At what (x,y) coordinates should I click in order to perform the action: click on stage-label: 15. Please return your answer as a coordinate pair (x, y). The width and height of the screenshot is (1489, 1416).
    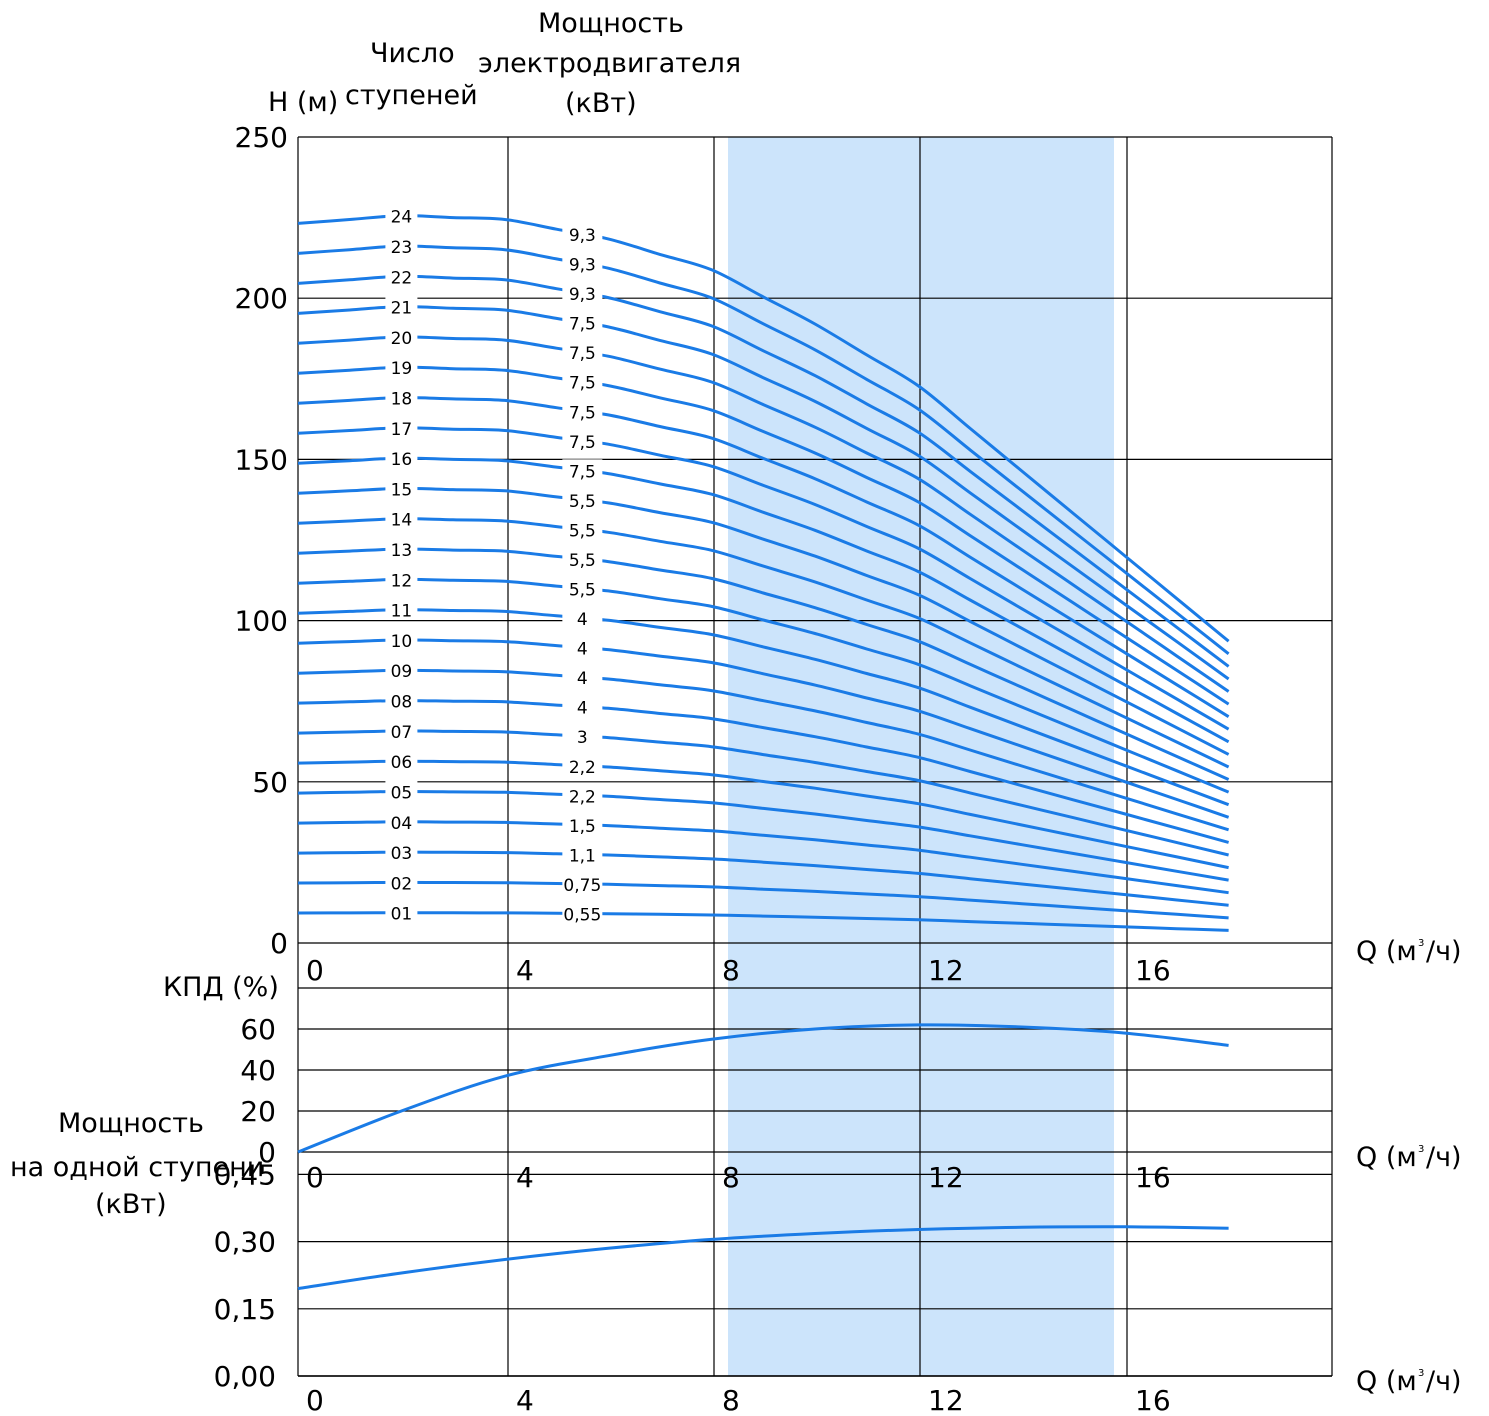
    Looking at the image, I should click on (402, 490).